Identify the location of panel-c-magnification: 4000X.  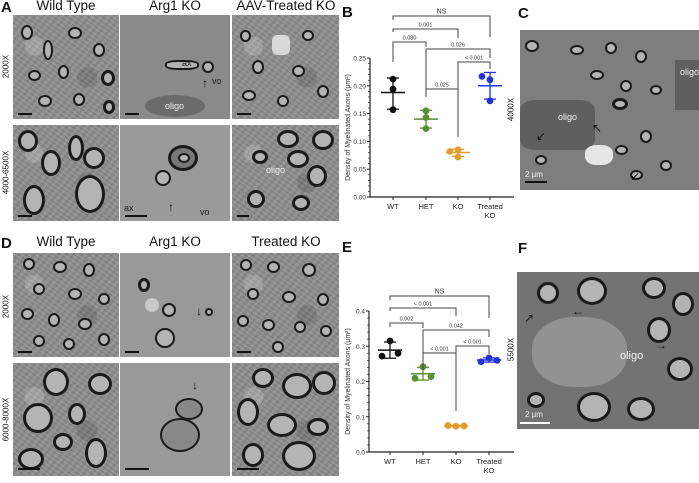
(511, 109).